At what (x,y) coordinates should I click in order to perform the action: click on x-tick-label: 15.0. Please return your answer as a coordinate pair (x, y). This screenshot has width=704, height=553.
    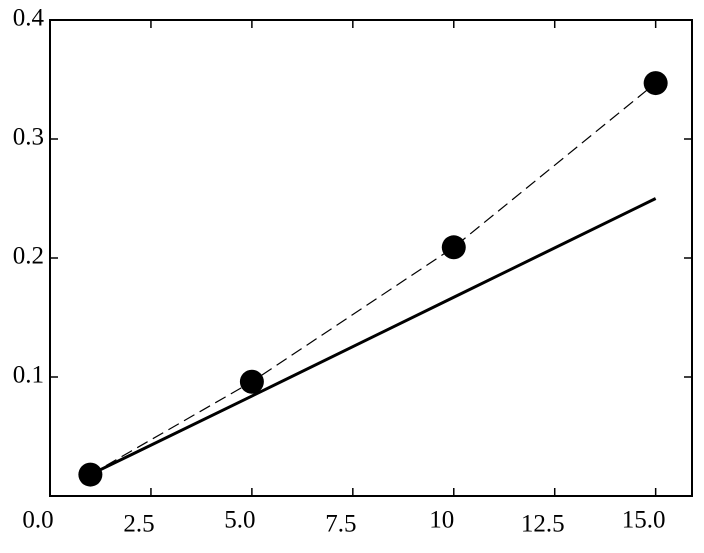
    Looking at the image, I should click on (644, 520).